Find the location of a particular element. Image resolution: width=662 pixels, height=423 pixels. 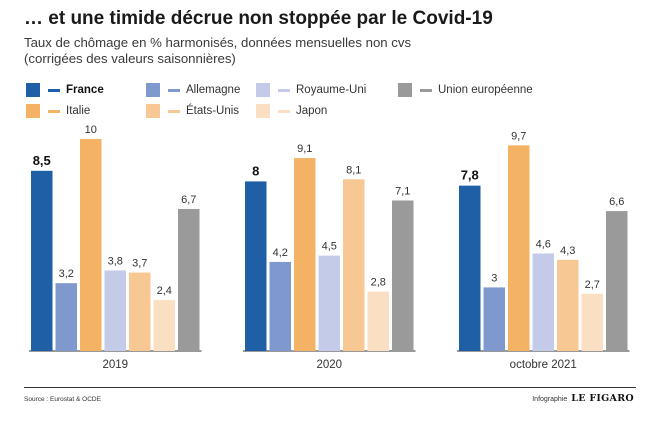

legend-item-royaume-uni: Royaume-Uni is located at coordinates (311, 90).